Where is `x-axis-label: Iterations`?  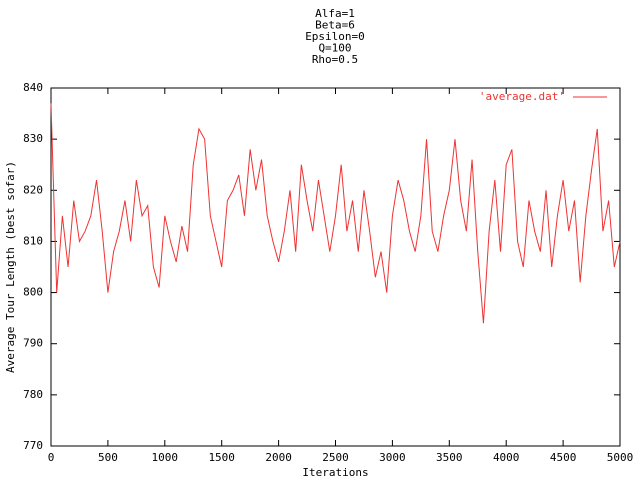
x-axis-label: Iterations is located at coordinates (335, 472).